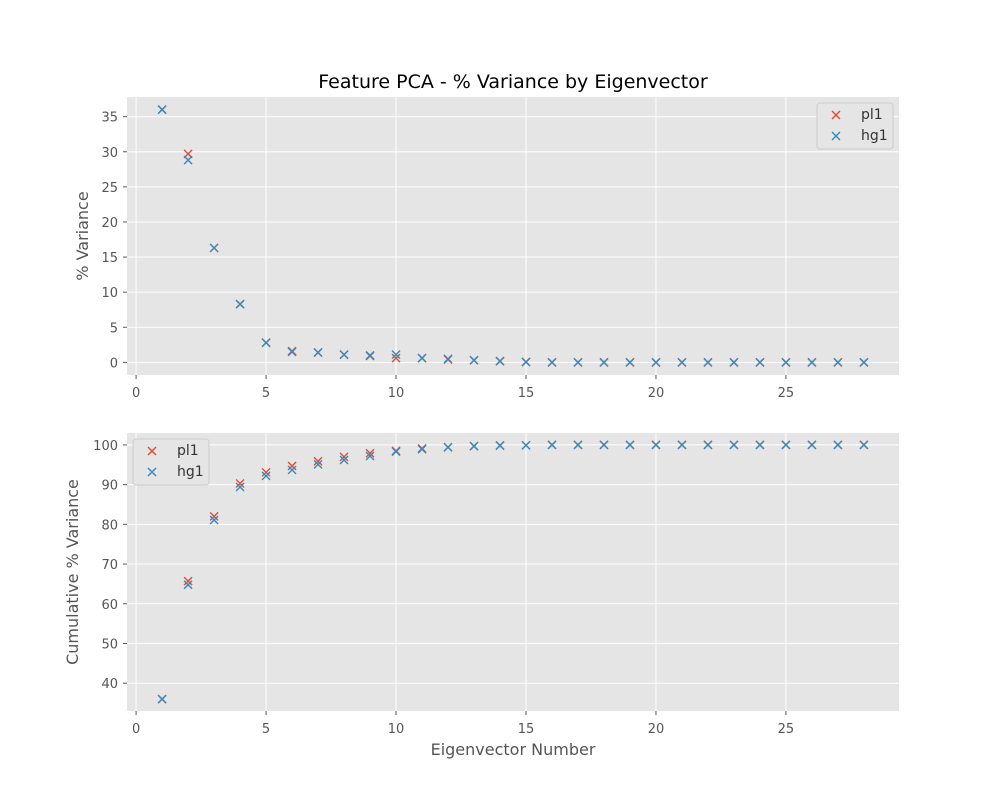 This screenshot has width=1000, height=800. What do you see at coordinates (526, 729) in the screenshot?
I see `cumulative-x-tick-label: 15` at bounding box center [526, 729].